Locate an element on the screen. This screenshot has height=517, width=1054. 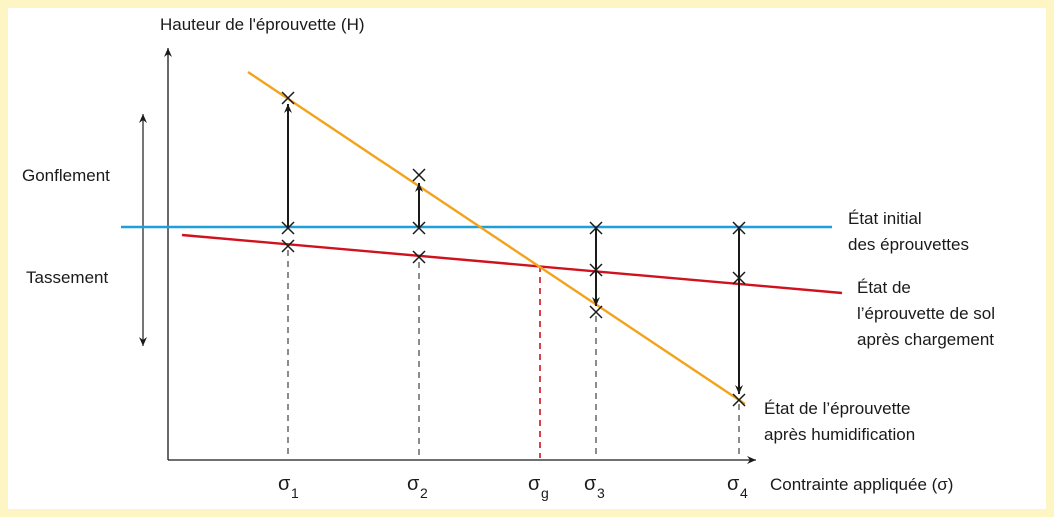
loaded-state-label-line1: État de is located at coordinates (884, 287).